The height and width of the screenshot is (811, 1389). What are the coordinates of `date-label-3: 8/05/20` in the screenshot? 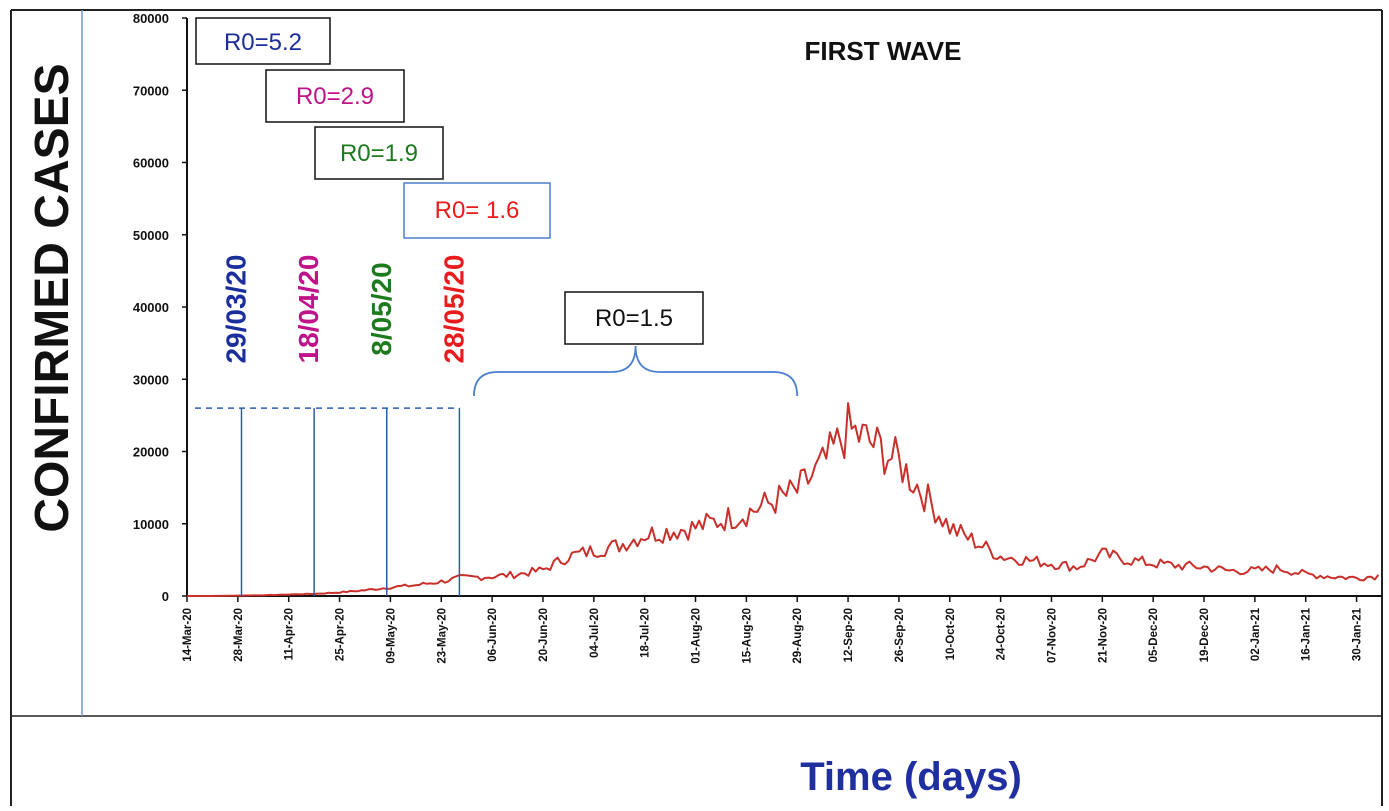 It's located at (381, 308).